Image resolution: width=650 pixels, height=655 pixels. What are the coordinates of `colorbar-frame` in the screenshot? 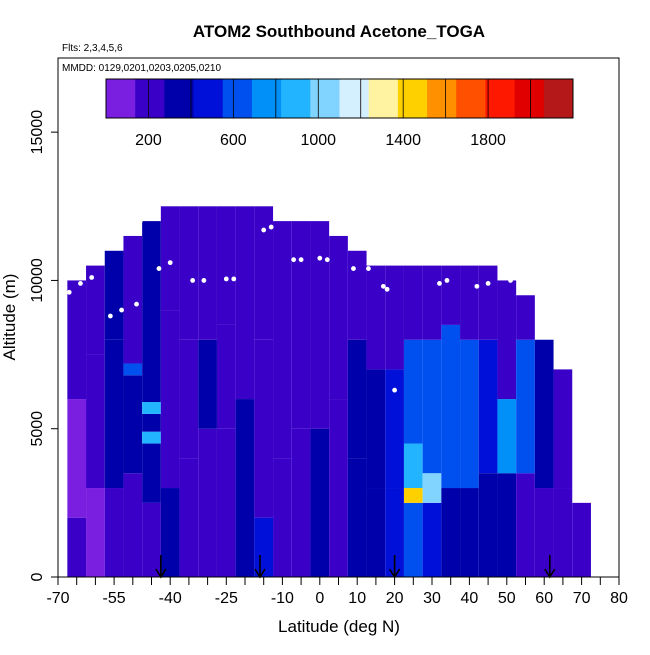 It's located at (339, 98).